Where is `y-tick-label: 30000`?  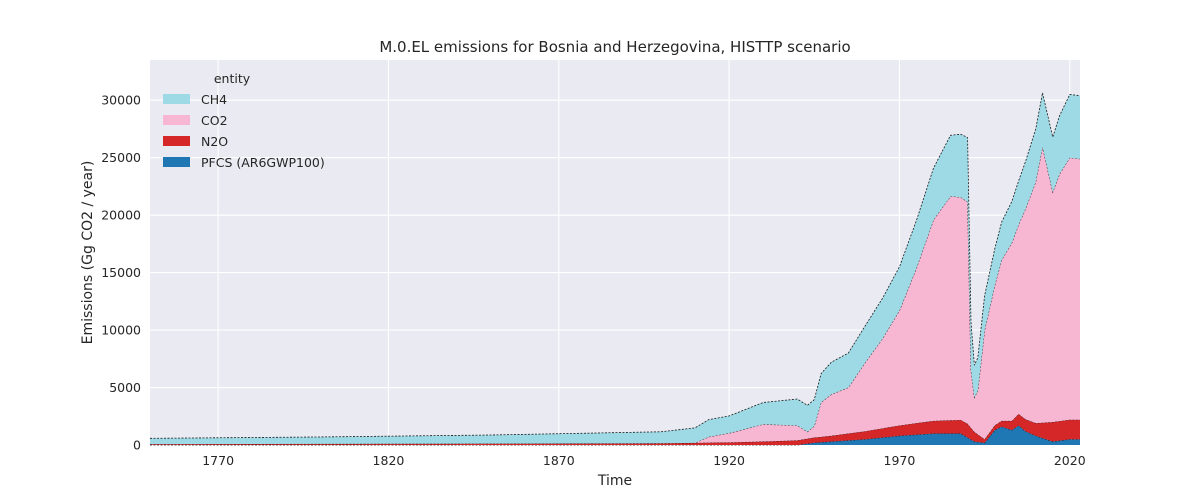
y-tick-label: 30000 is located at coordinates (121, 100).